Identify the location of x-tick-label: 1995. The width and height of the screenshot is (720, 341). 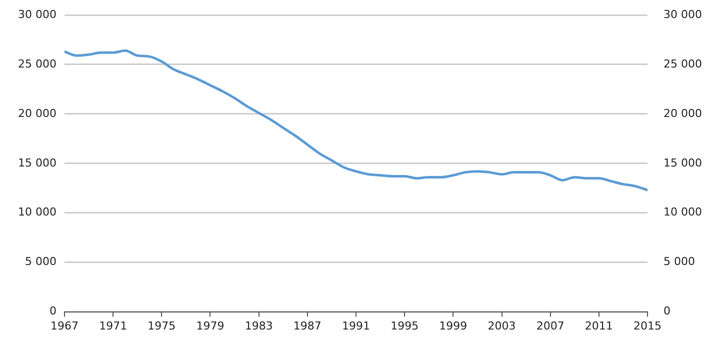
(404, 325).